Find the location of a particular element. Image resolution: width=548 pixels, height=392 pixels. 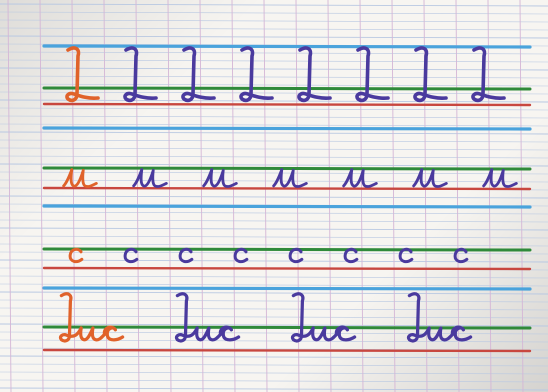

model-letter-Luc is located at coordinates (91, 317).